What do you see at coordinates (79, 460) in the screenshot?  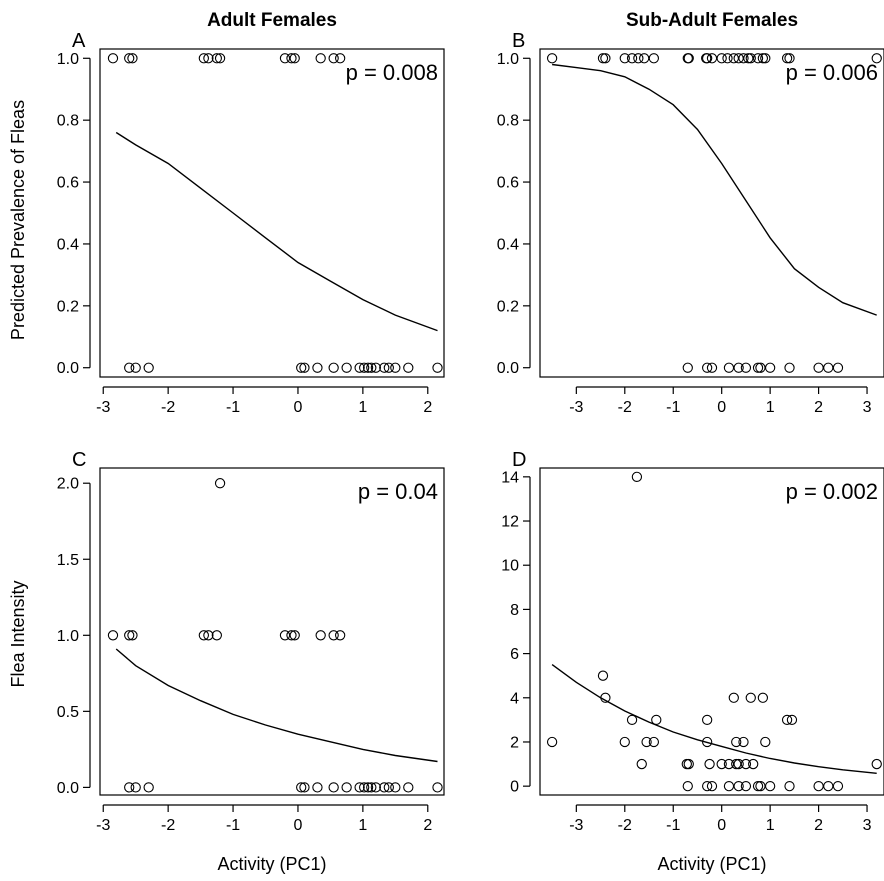 I see `panel-label-C: C` at bounding box center [79, 460].